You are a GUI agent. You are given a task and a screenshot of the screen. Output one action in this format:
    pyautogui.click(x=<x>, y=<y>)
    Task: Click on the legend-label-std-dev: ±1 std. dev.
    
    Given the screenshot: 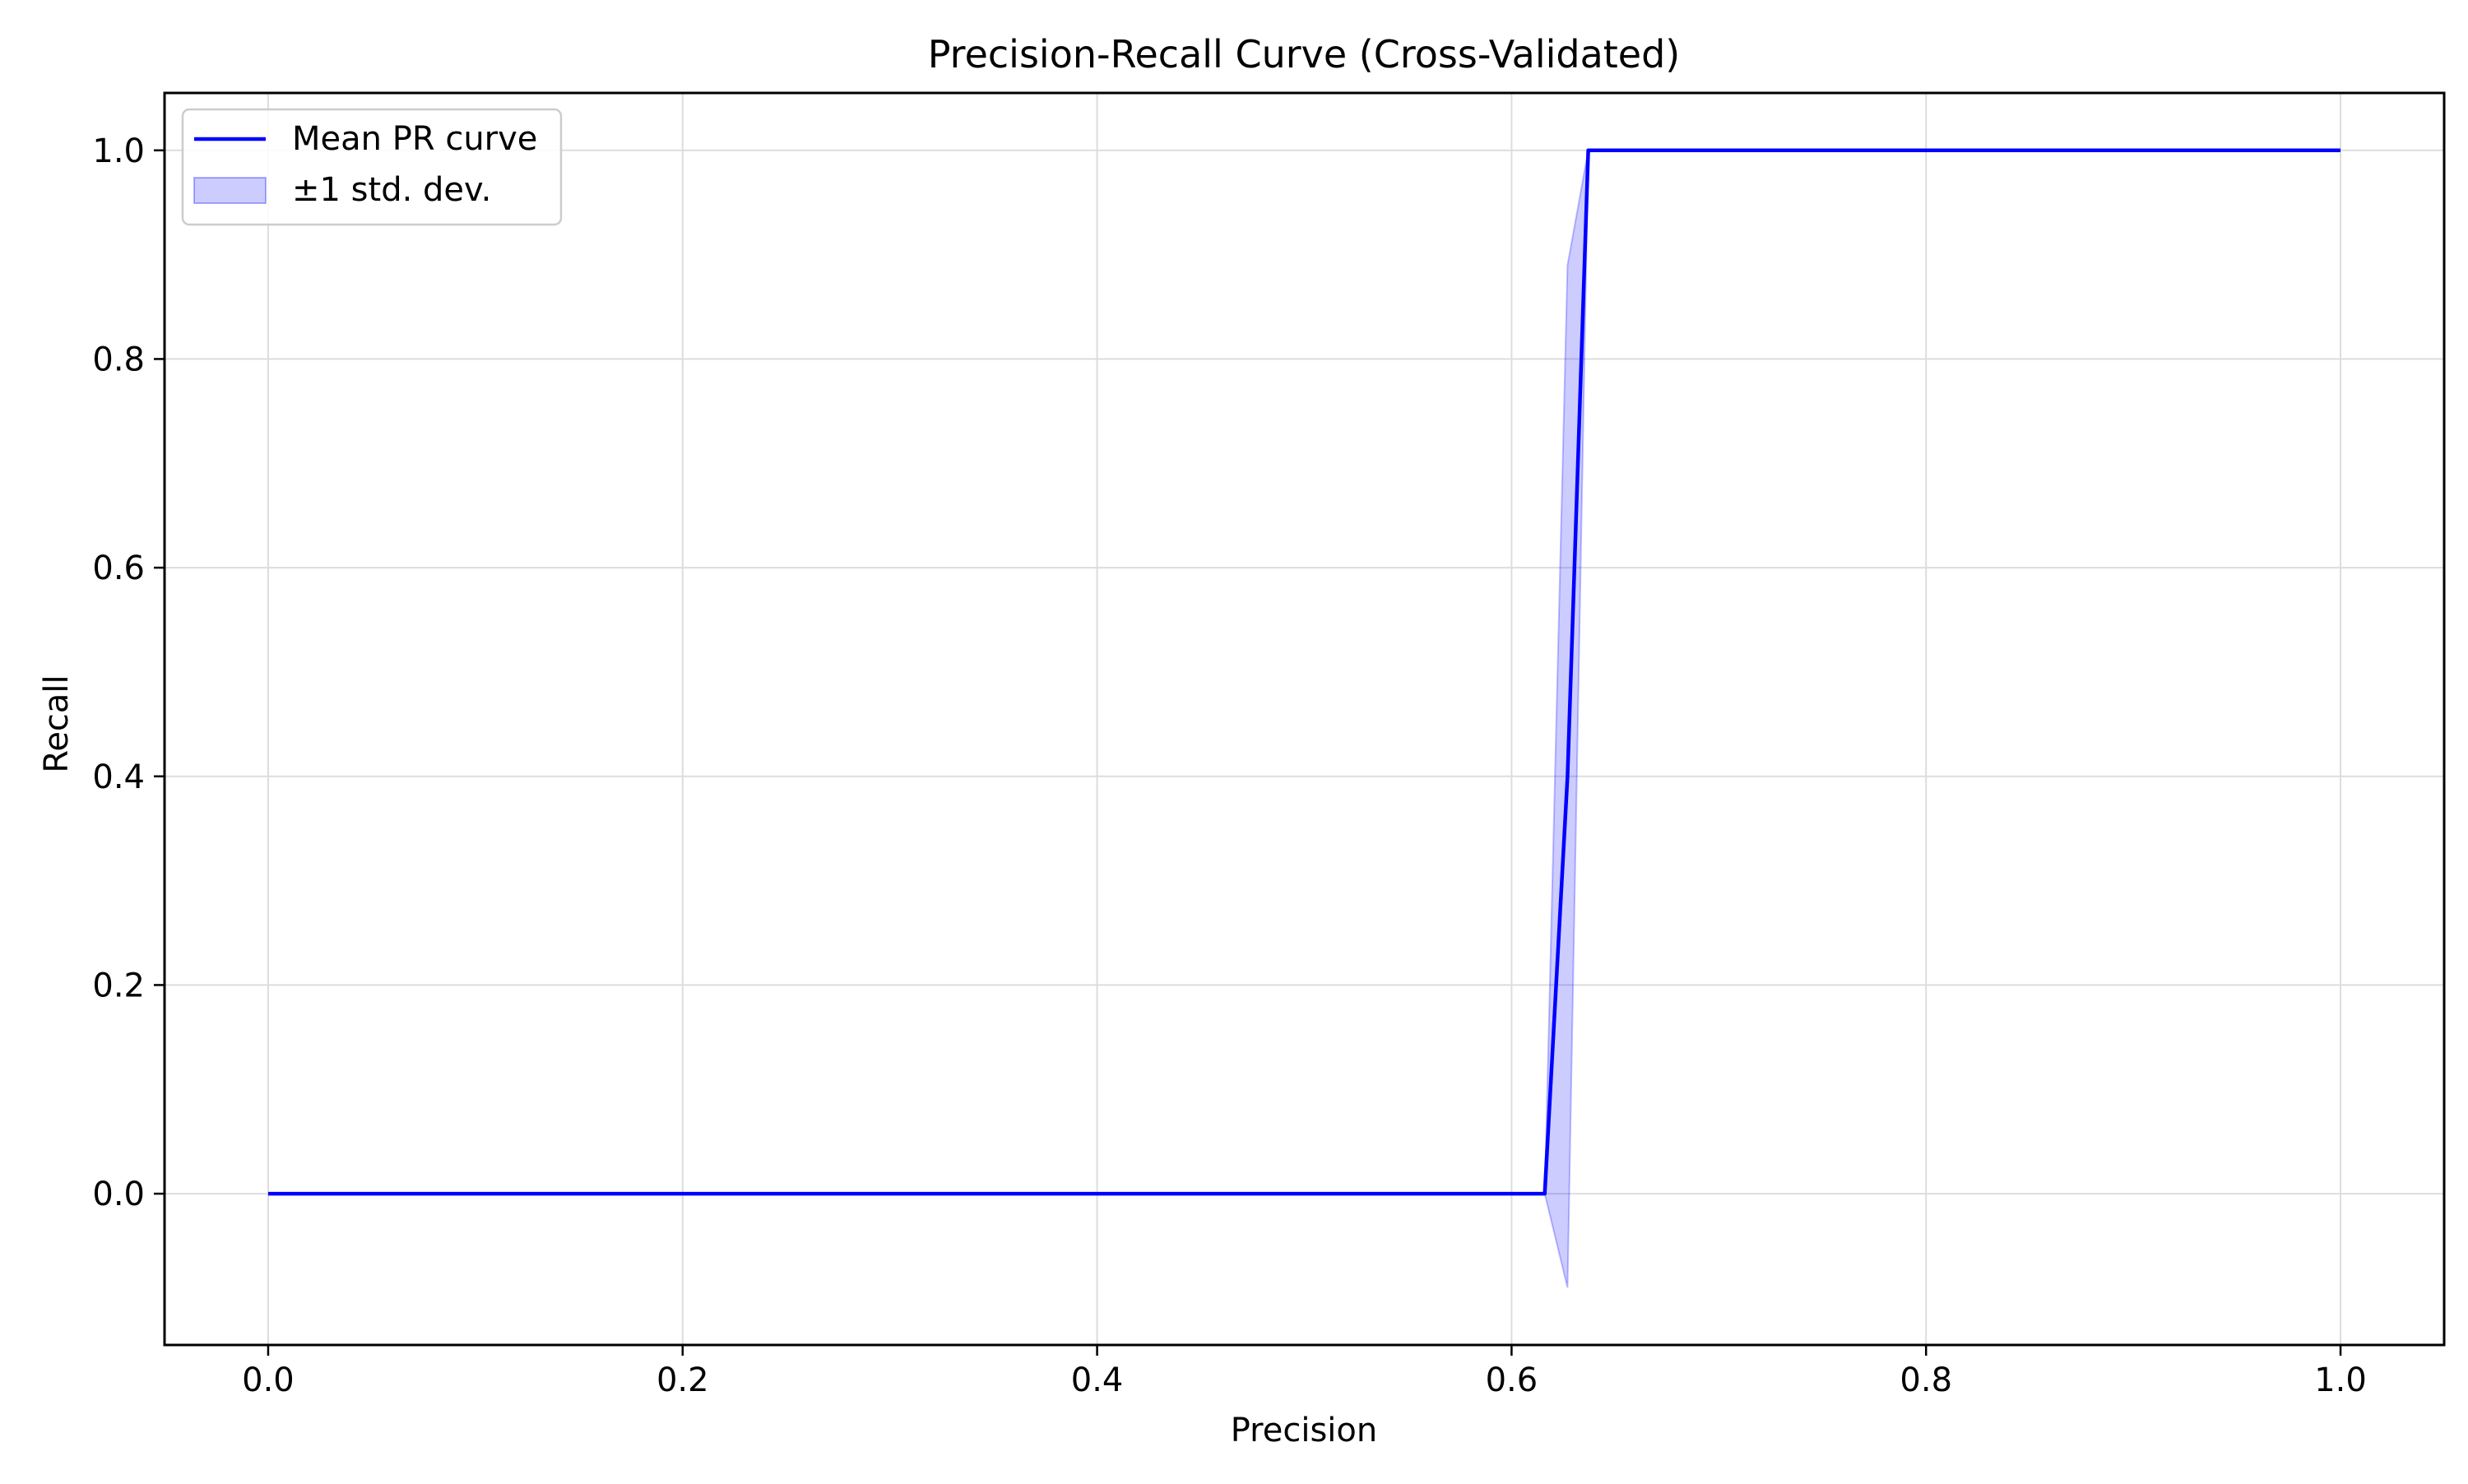 What is the action you would take?
    pyautogui.click(x=391, y=190)
    